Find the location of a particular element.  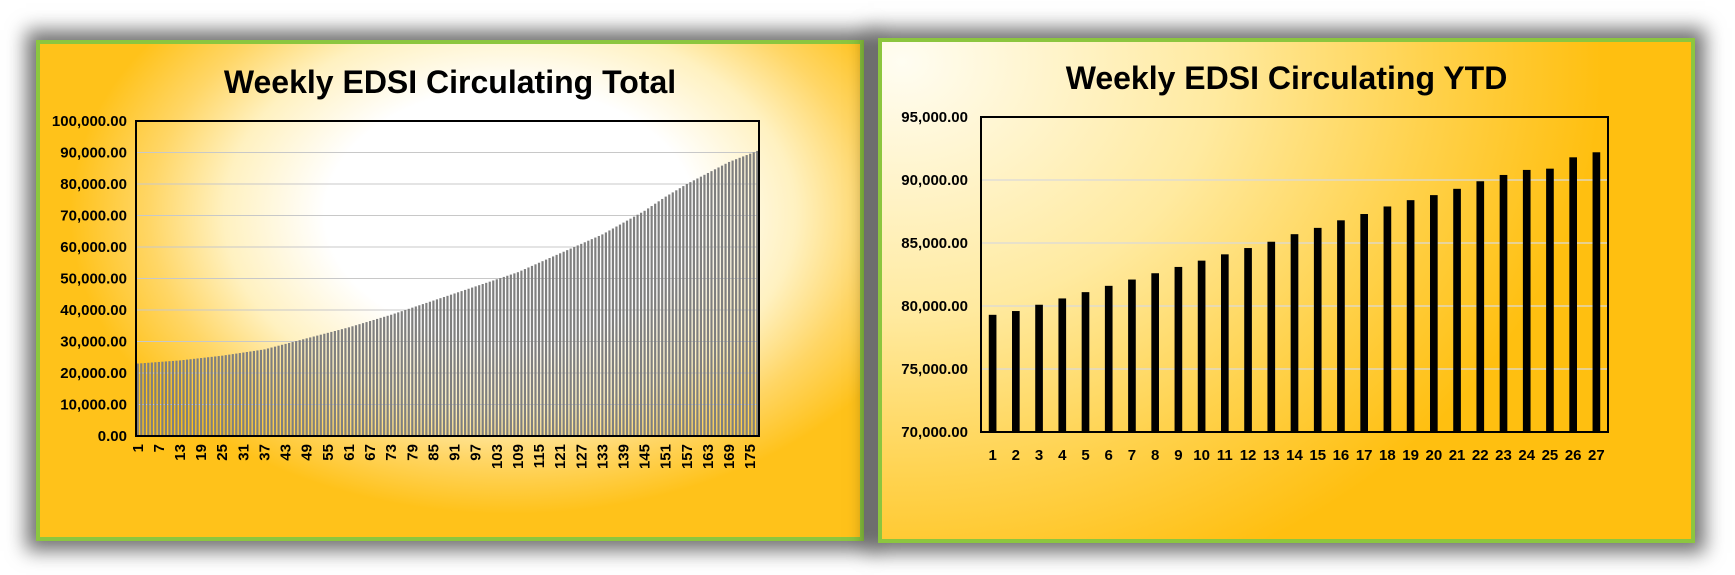

y-tick-label: 50,000.00 is located at coordinates (93, 279).